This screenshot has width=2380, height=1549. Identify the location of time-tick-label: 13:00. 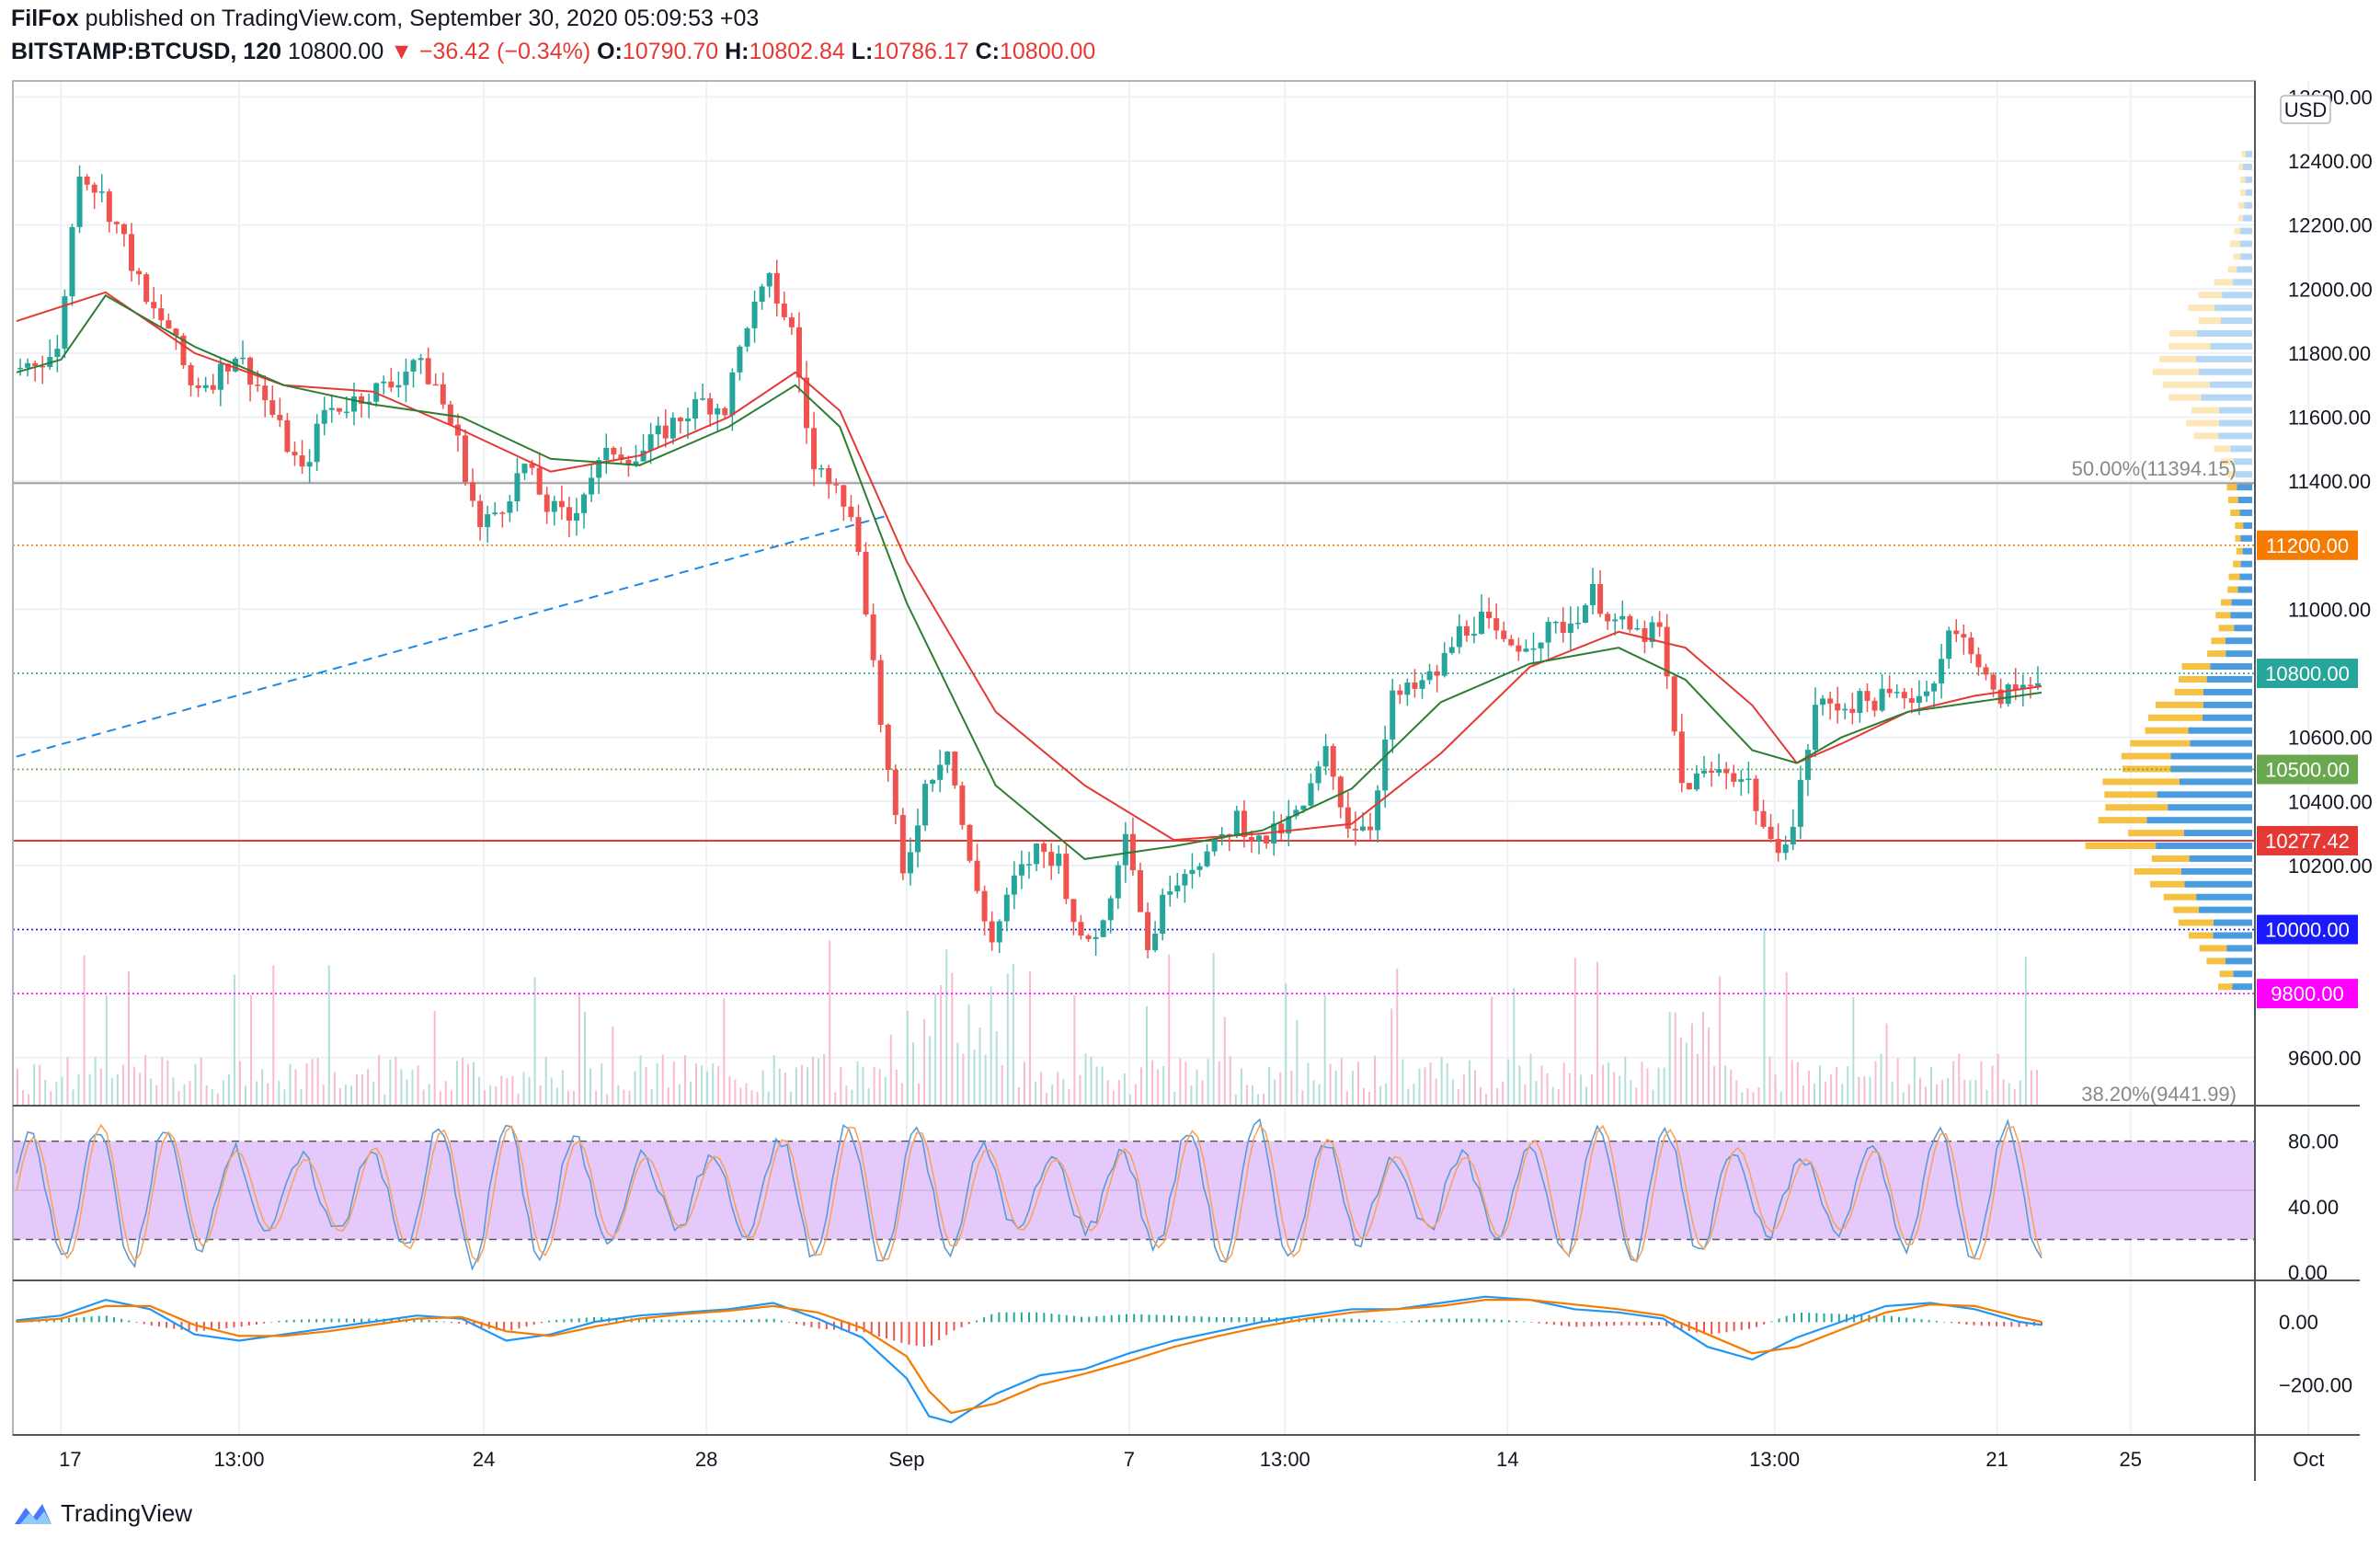
(238, 1460).